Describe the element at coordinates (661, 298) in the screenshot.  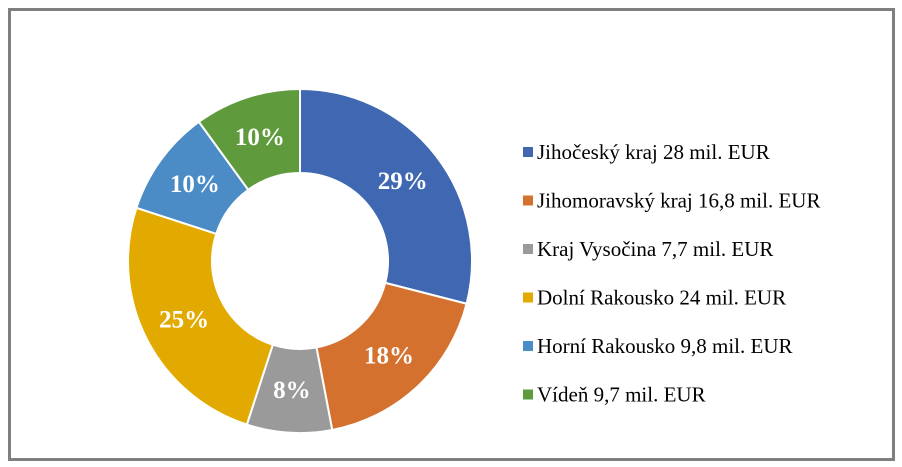
I see `legend-label: Dolní Rakousko 24 mil. EUR` at that location.